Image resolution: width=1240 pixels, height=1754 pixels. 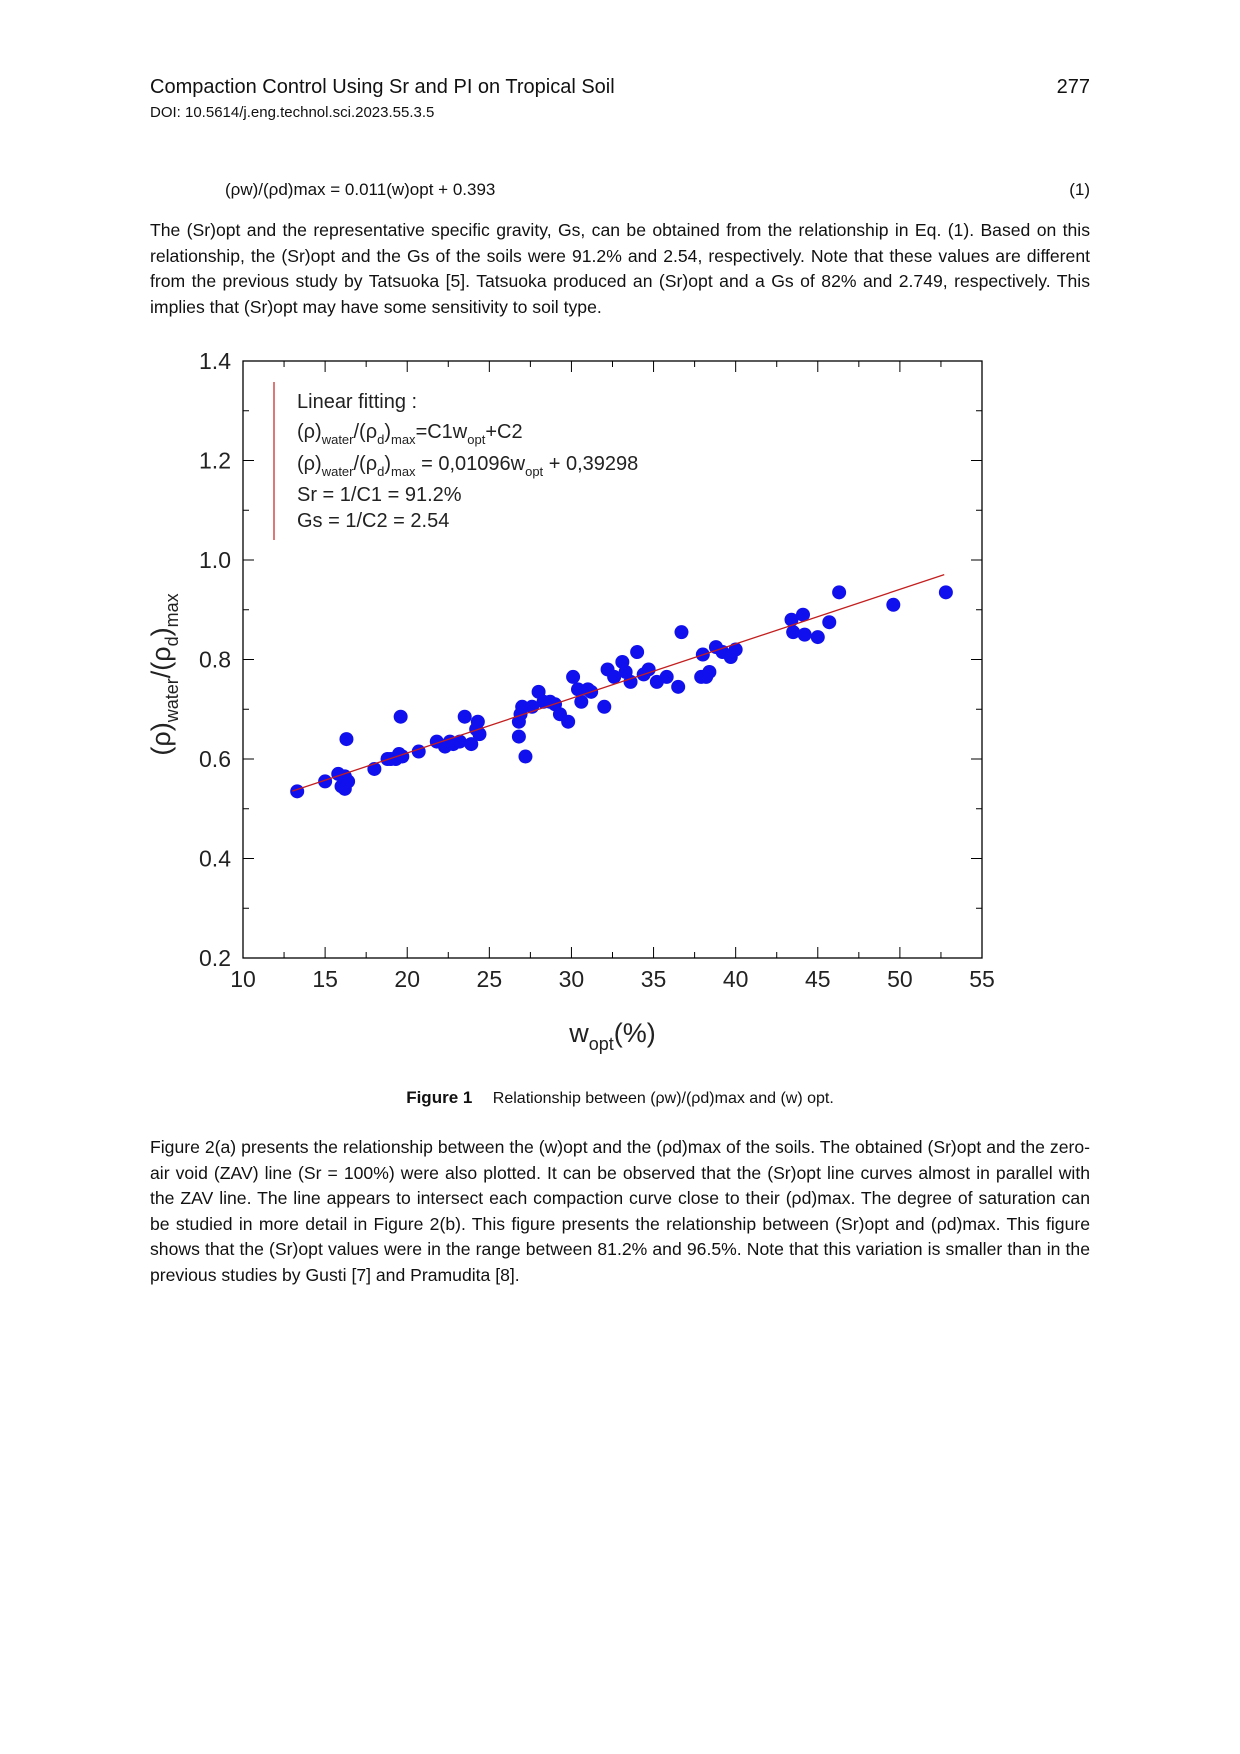 I want to click on x-tick-label: 40, so click(x=736, y=979).